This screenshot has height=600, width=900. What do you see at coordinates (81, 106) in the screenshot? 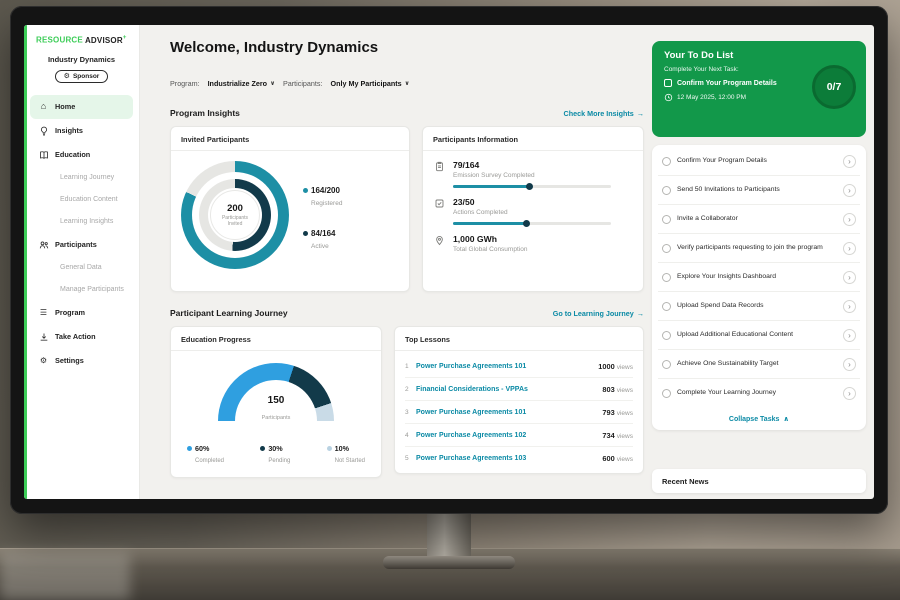
I see `sidebar-item-home: ⌂ Home` at bounding box center [81, 106].